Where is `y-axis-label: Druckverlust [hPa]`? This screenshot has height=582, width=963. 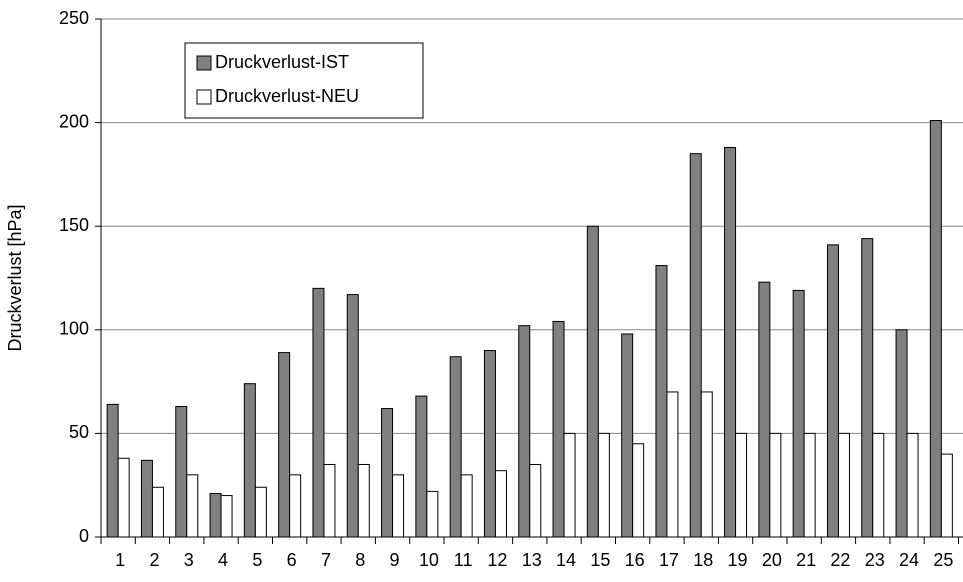
y-axis-label: Druckverlust [hPa] is located at coordinates (15, 277).